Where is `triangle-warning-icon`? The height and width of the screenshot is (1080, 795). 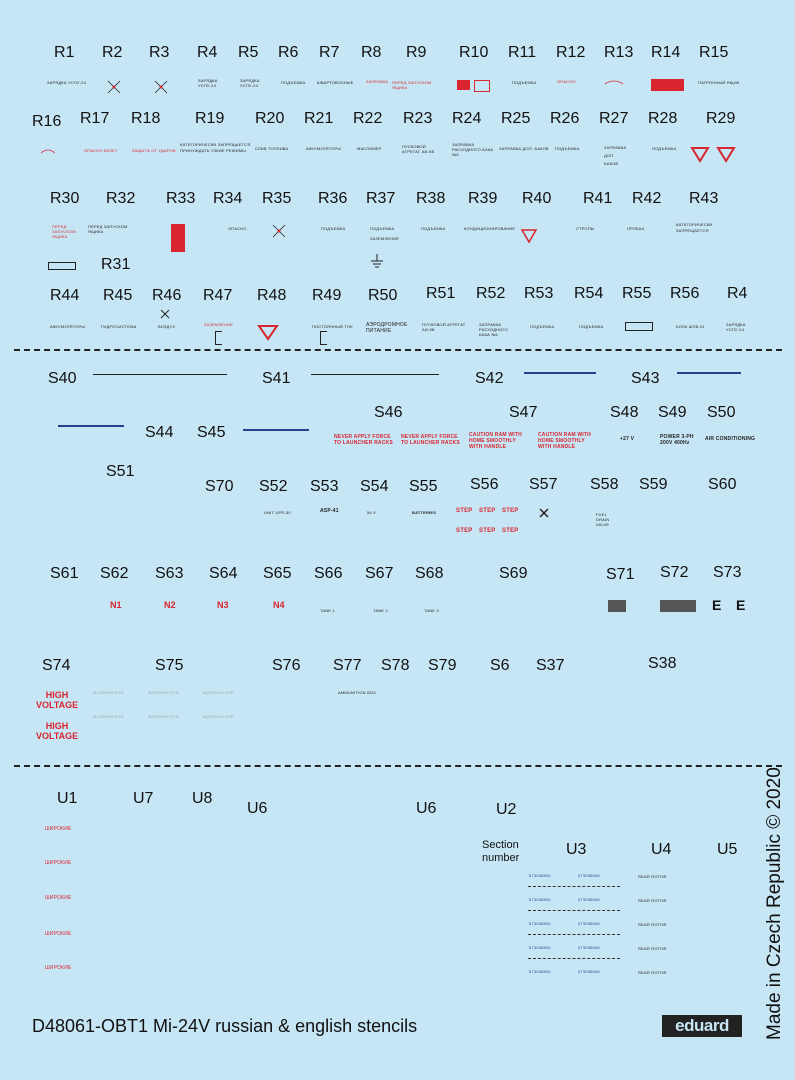 triangle-warning-icon is located at coordinates (529, 236).